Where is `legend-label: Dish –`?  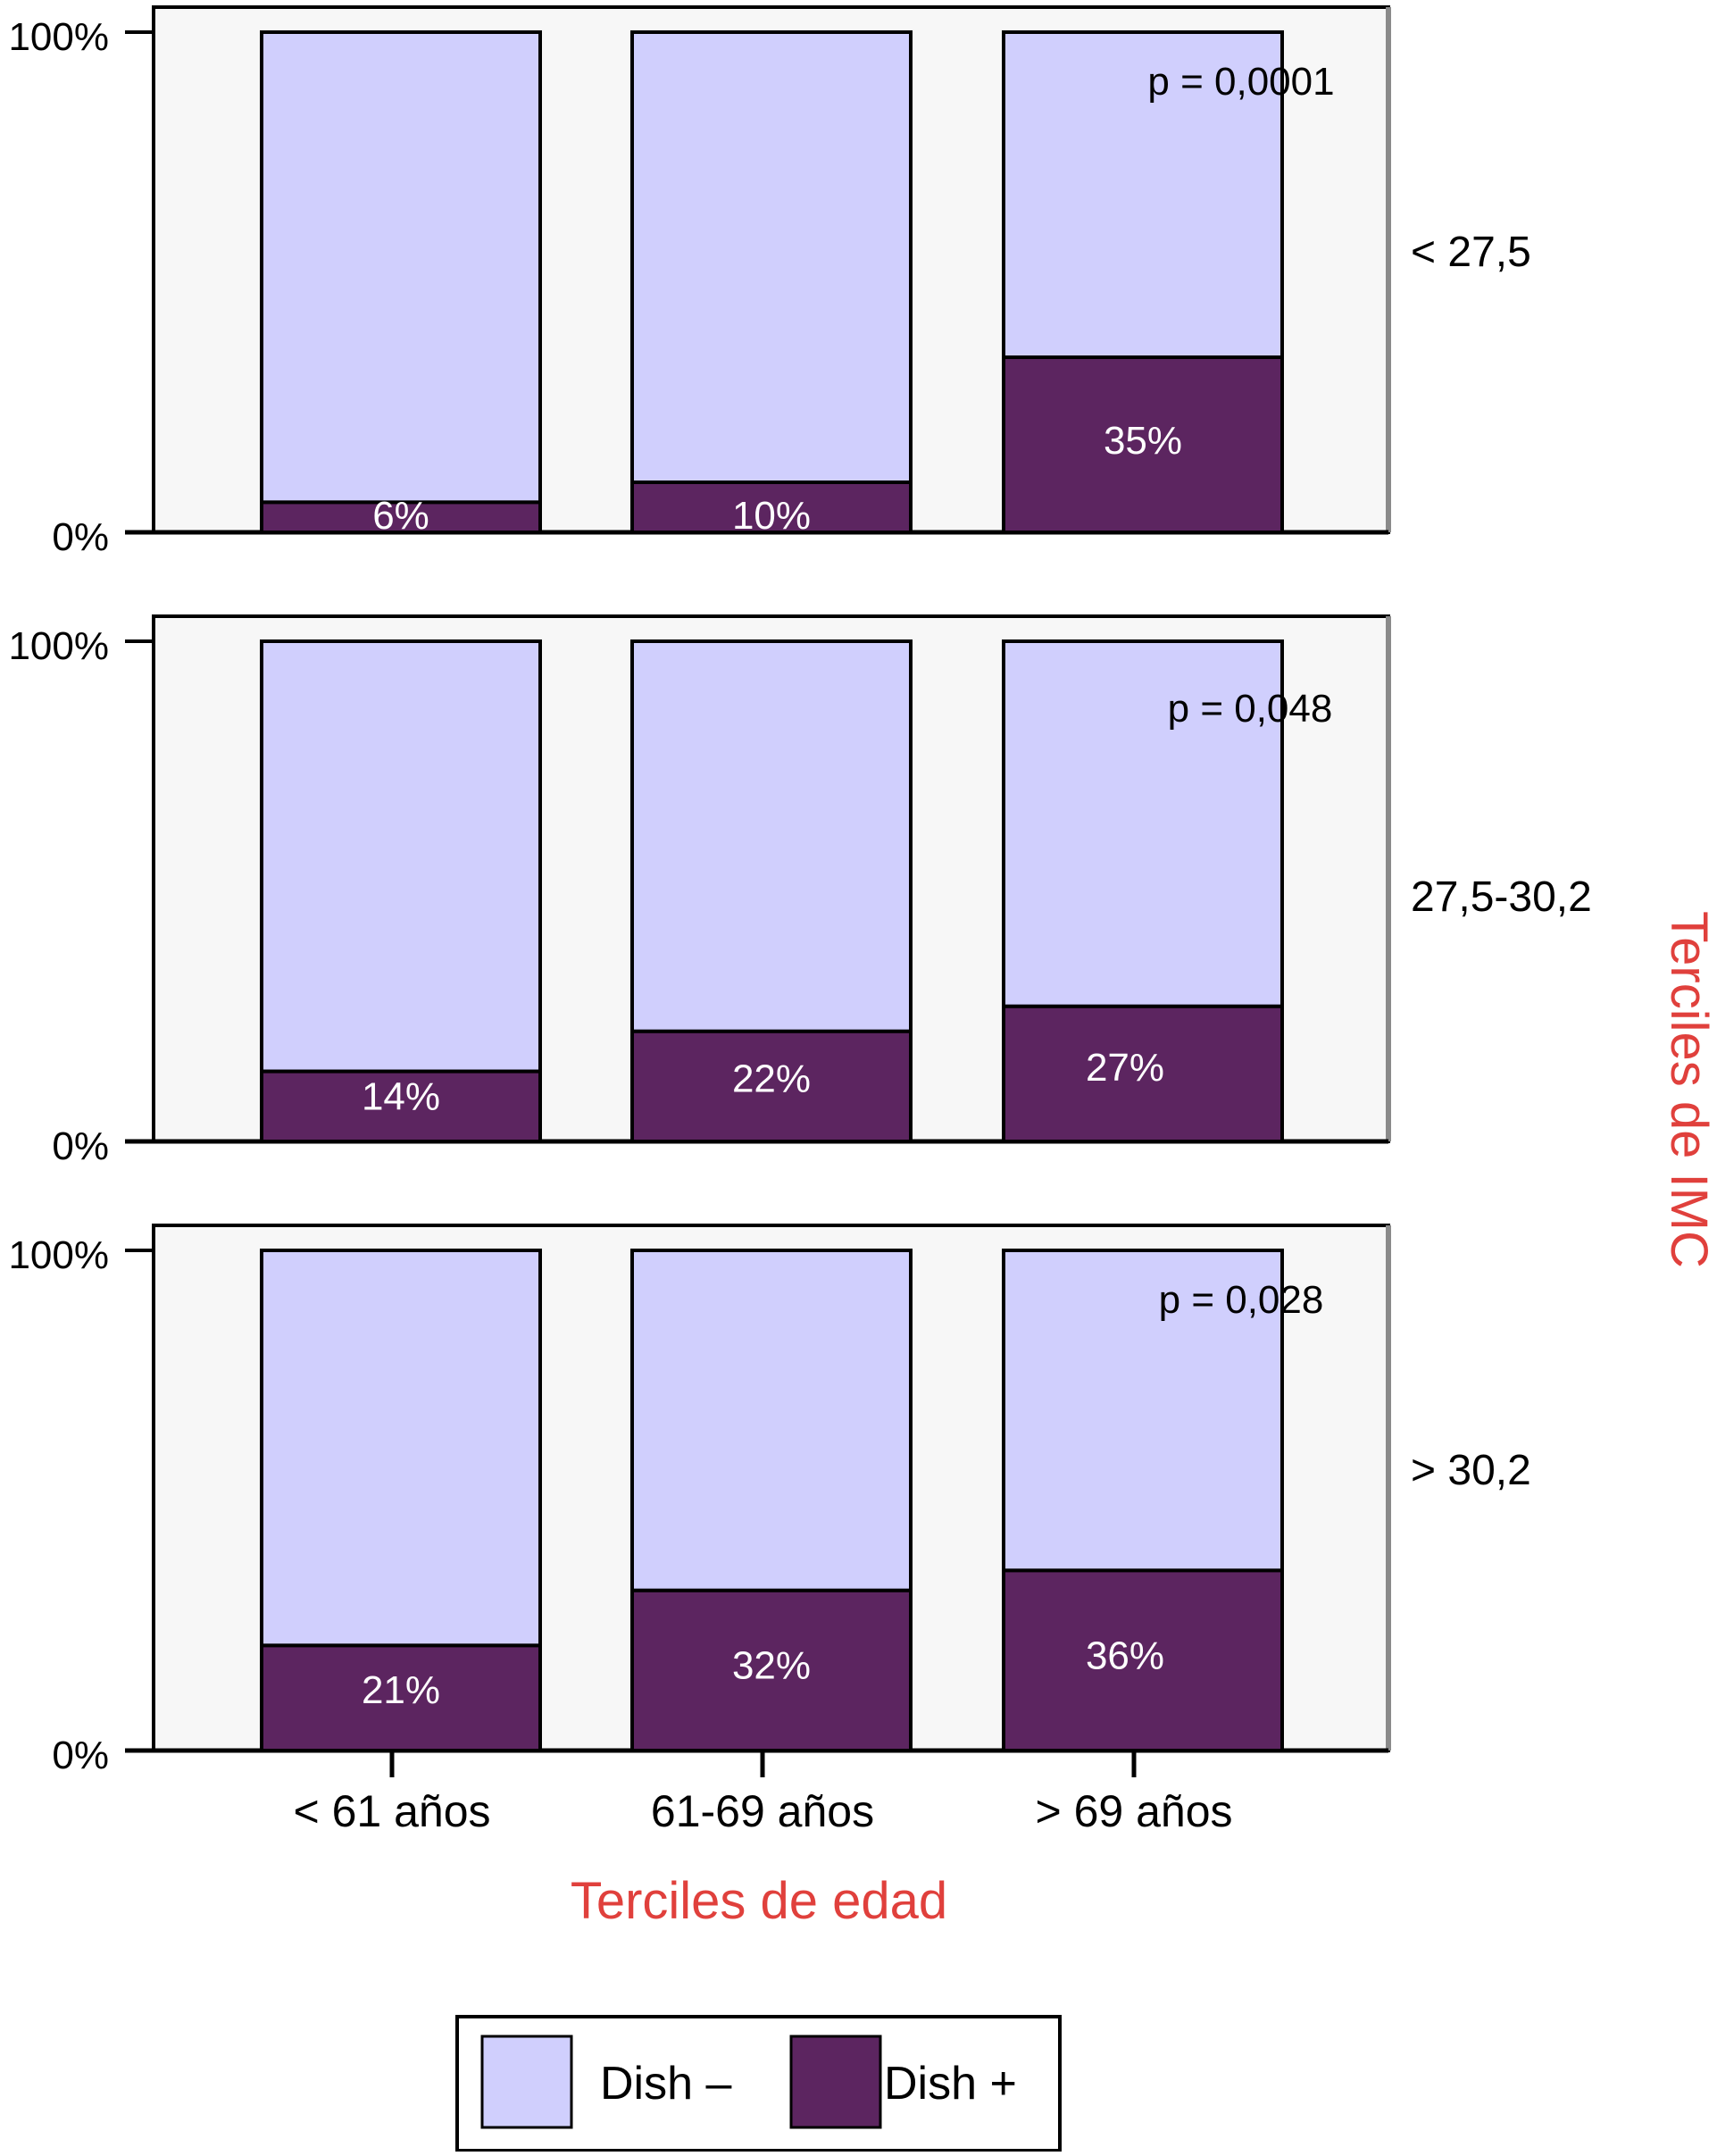
legend-label: Dish – is located at coordinates (665, 2084).